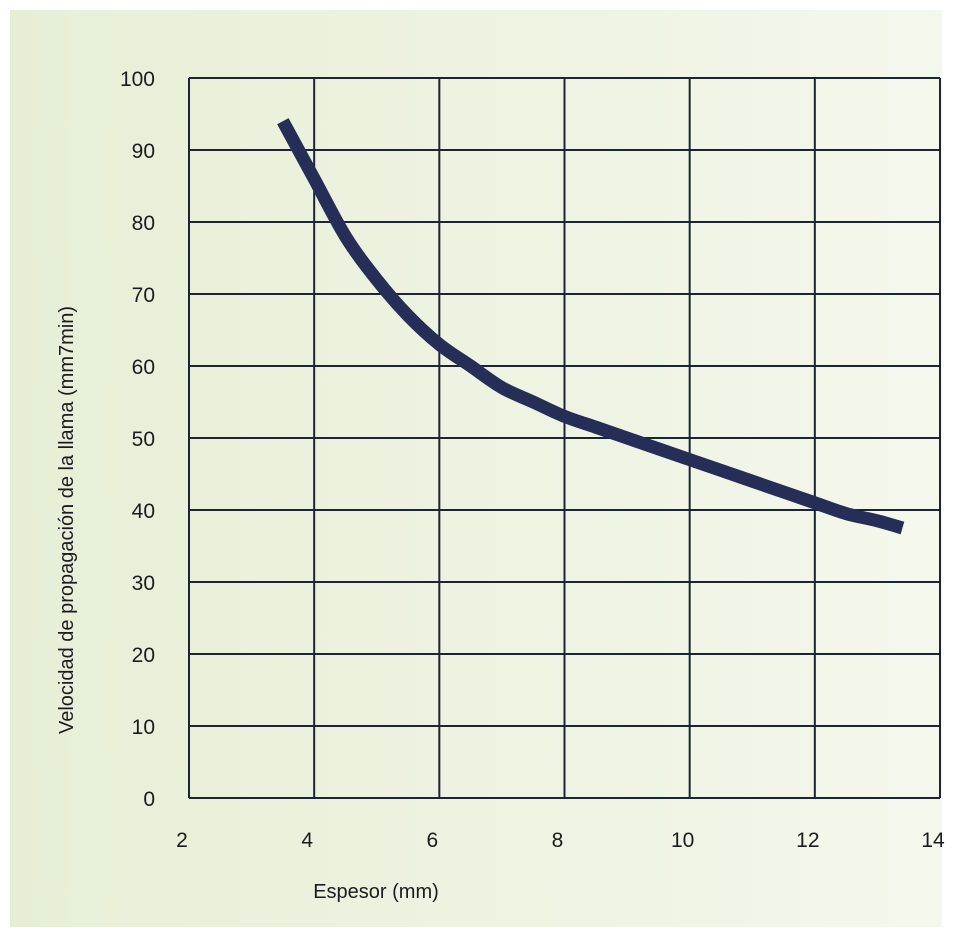 This screenshot has height=937, width=955. What do you see at coordinates (143, 223) in the screenshot?
I see `y-tick-label: 80` at bounding box center [143, 223].